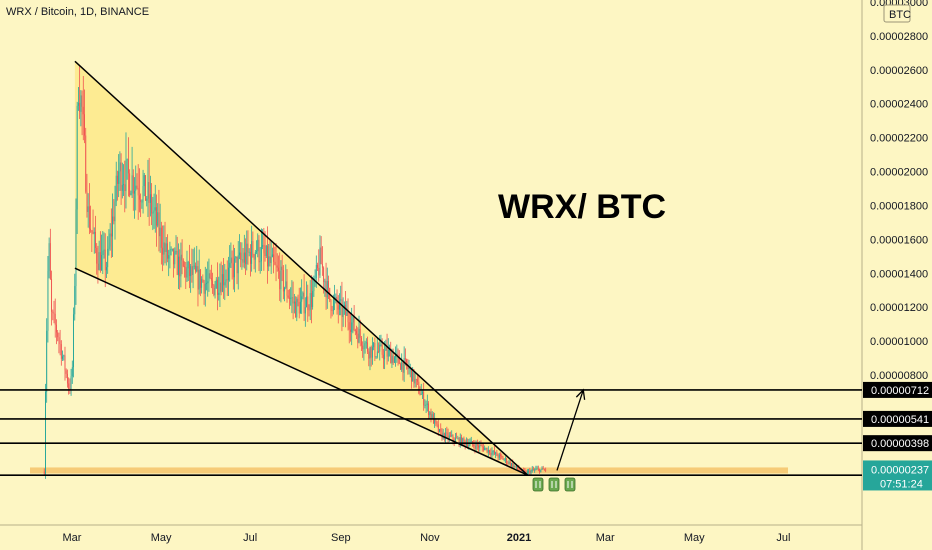  I want to click on currency-badge, so click(897, 13).